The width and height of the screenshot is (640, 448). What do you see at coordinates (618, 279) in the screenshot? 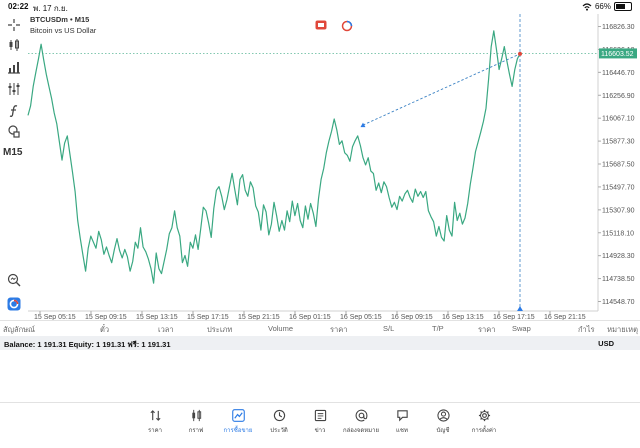
I see `price-tick-label: 114738.50` at bounding box center [618, 279].